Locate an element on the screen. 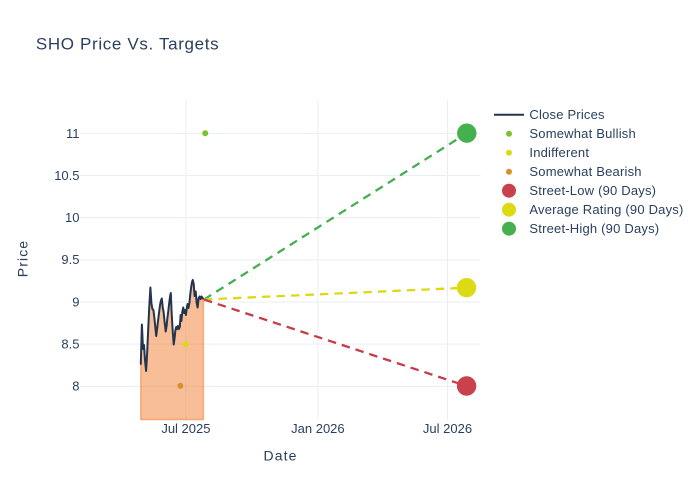 The image size is (700, 500). svg-text: 10 is located at coordinates (72, 217).